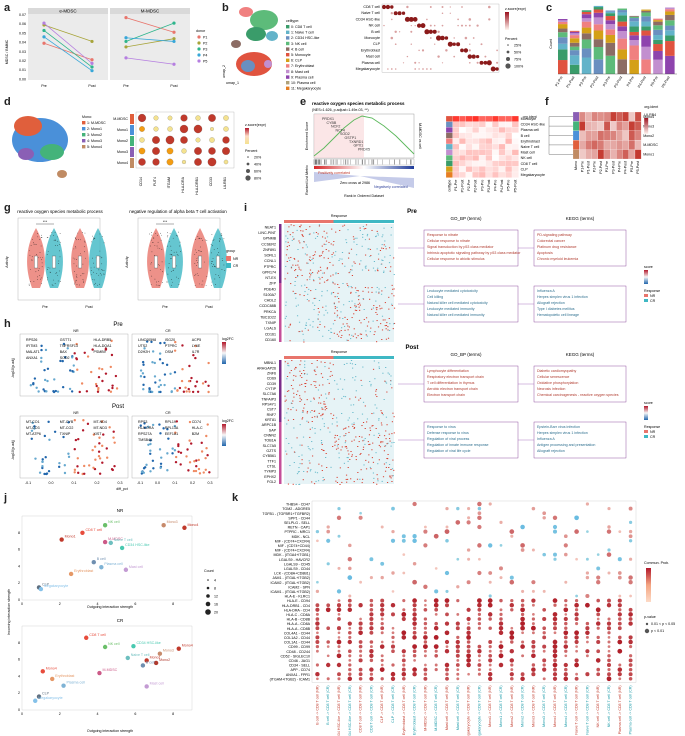 Image resolution: width=685 pixels, height=736 pixels. What do you see at coordinates (301, 537) in the screenshot?
I see `panel-k-row-label: MDK - NCL` at bounding box center [301, 537].